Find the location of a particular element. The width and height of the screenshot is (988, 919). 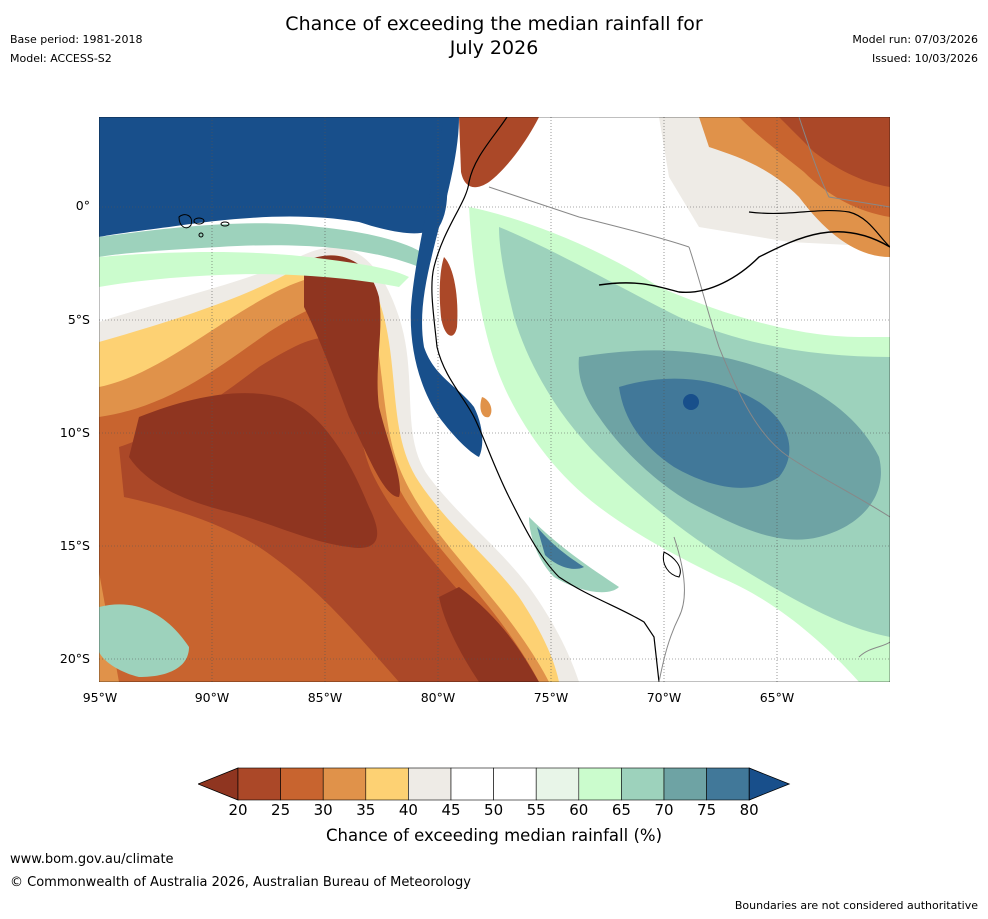

river-north is located at coordinates (819, 228).